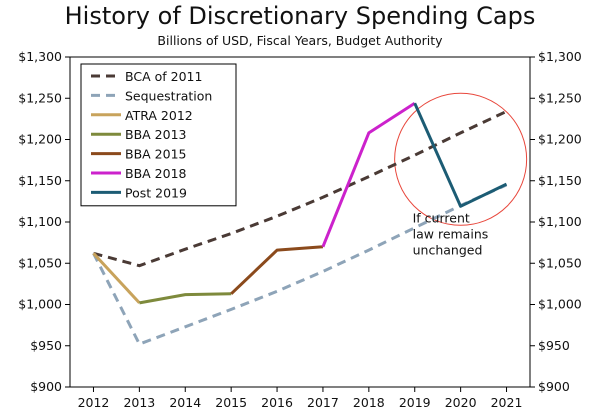 The width and height of the screenshot is (600, 419). Describe the element at coordinates (40, 139) in the screenshot. I see `y-tick-label-left: $1,200` at that location.